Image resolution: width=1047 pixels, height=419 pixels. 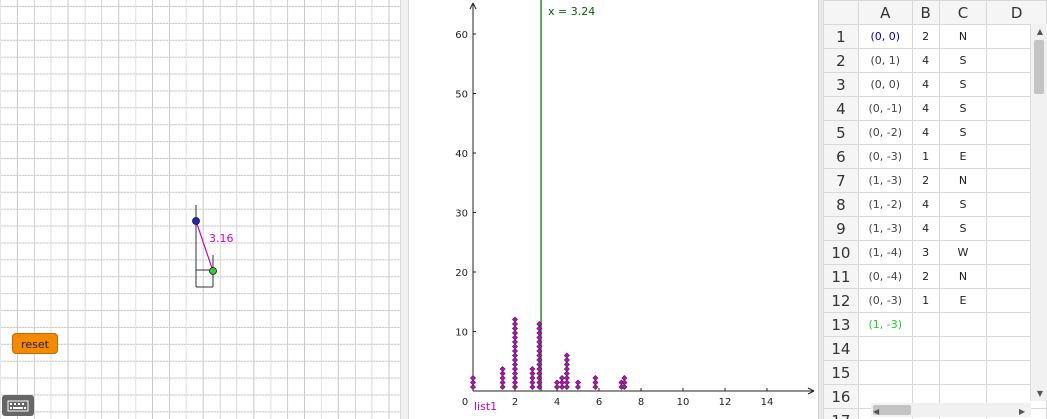 I want to click on end-point, so click(x=213, y=271).